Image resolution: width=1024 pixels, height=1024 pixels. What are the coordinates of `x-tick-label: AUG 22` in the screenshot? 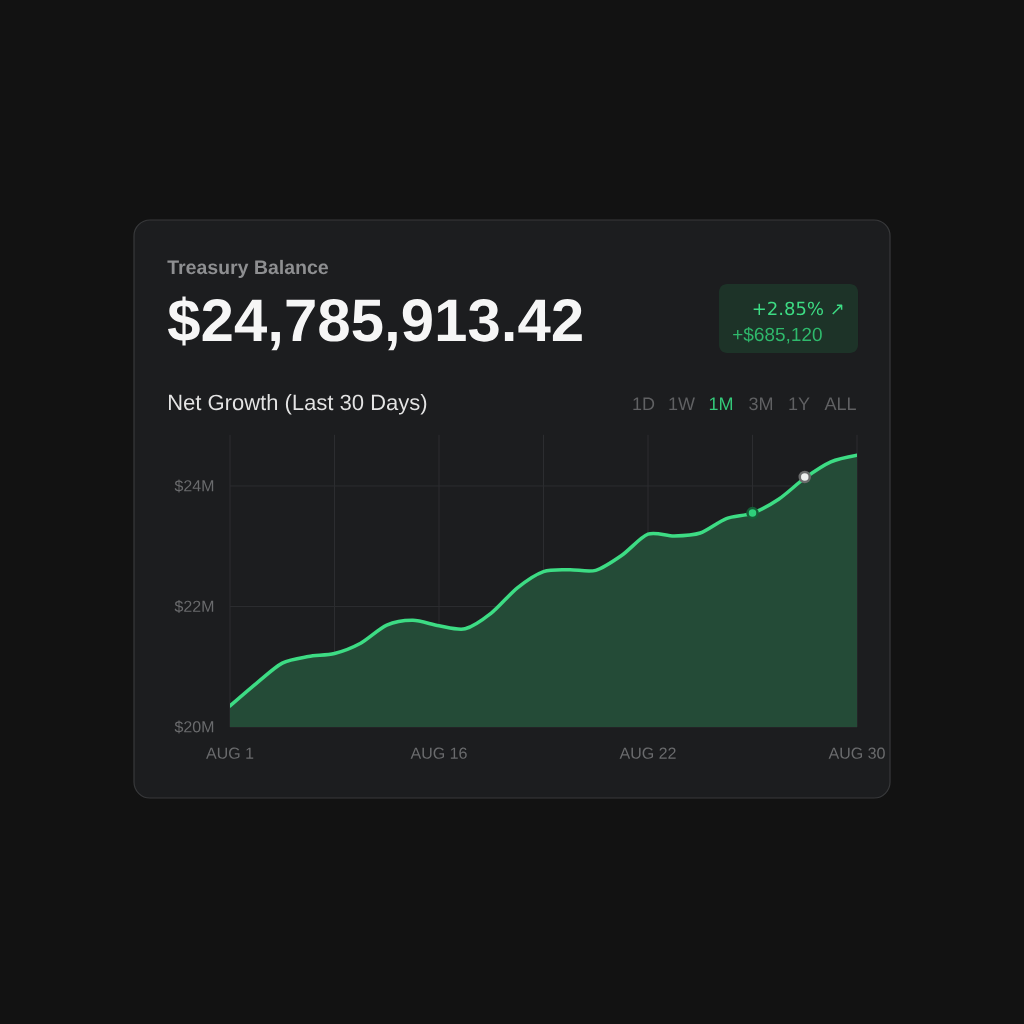 It's located at (647, 753).